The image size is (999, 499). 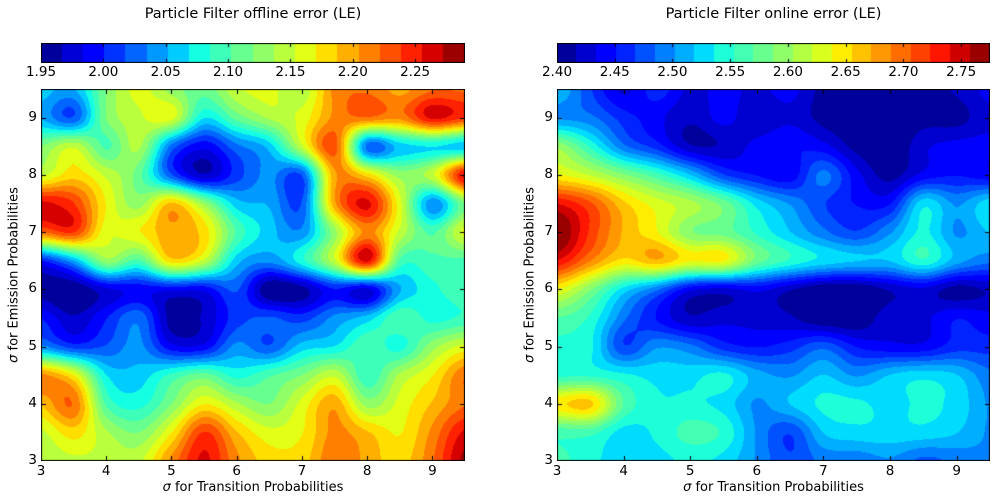 What do you see at coordinates (165, 72) in the screenshot?
I see `colorbar-tick-label: 2.05` at bounding box center [165, 72].